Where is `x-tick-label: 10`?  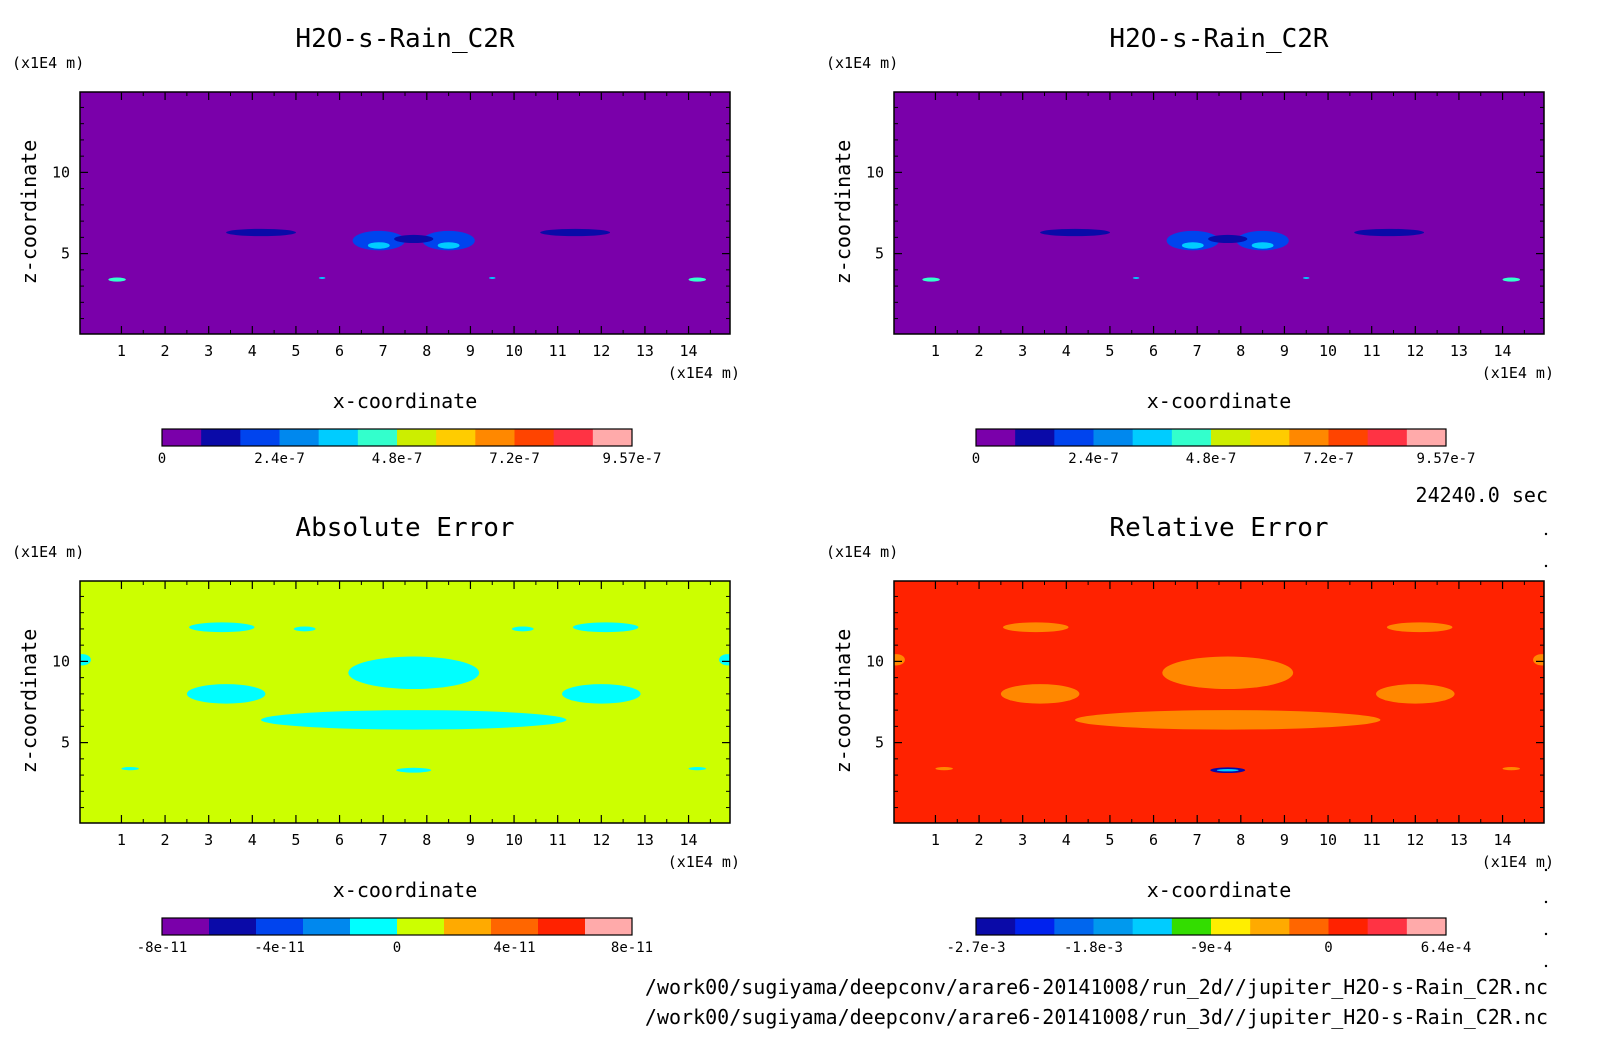
x-tick-label: 10 is located at coordinates (1328, 351).